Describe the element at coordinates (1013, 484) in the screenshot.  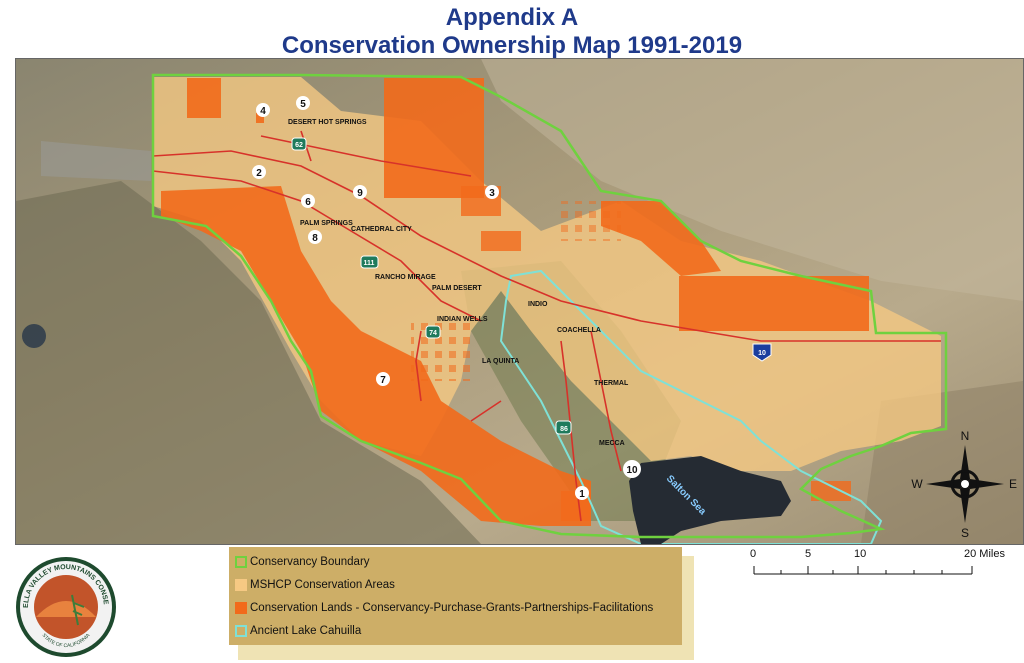
I see `compass-e: E` at that location.